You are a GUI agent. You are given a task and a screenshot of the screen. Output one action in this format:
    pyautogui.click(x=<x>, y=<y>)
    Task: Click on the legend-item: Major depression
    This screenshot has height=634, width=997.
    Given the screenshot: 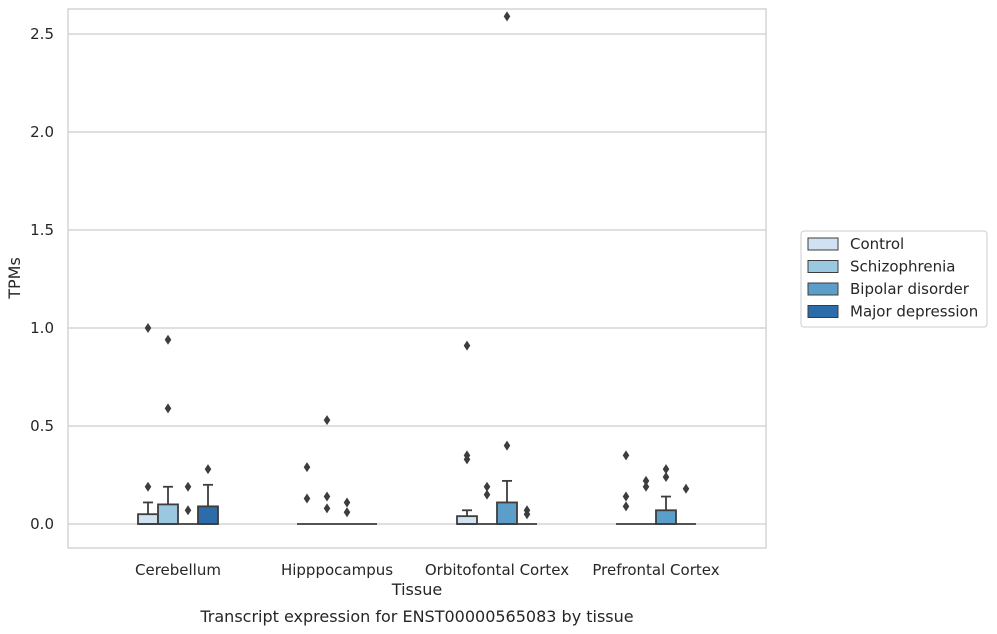 What is the action you would take?
    pyautogui.click(x=892, y=312)
    